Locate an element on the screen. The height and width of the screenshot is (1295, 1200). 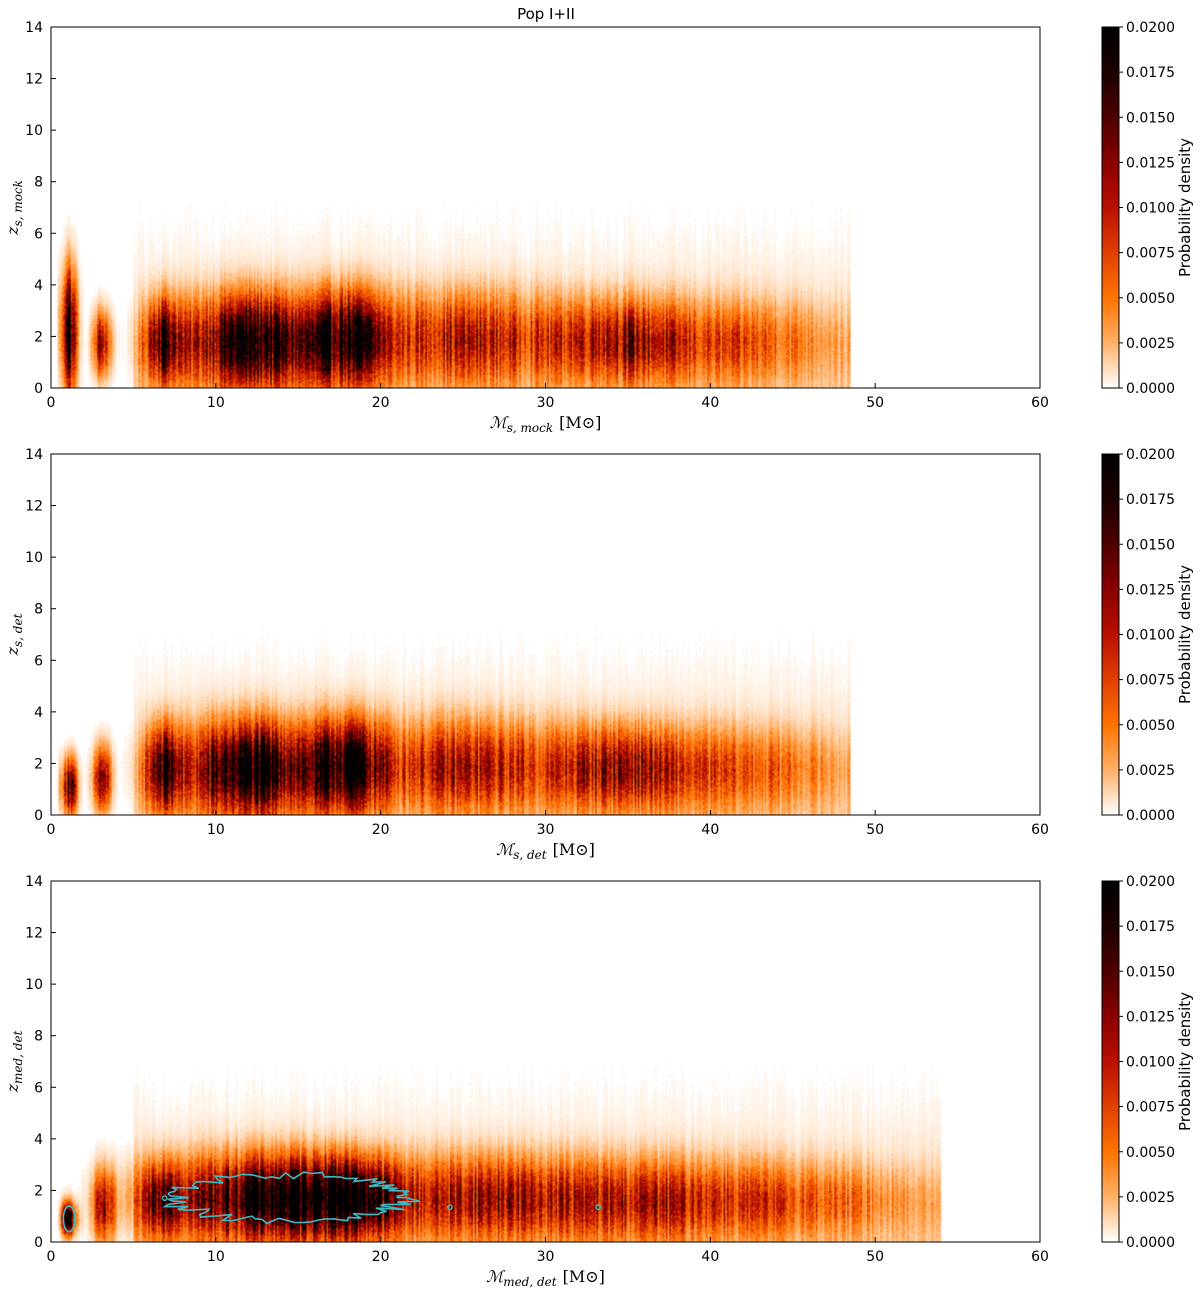
x-axis-label: ℳmed, det [M⊙] is located at coordinates (545, 1278).